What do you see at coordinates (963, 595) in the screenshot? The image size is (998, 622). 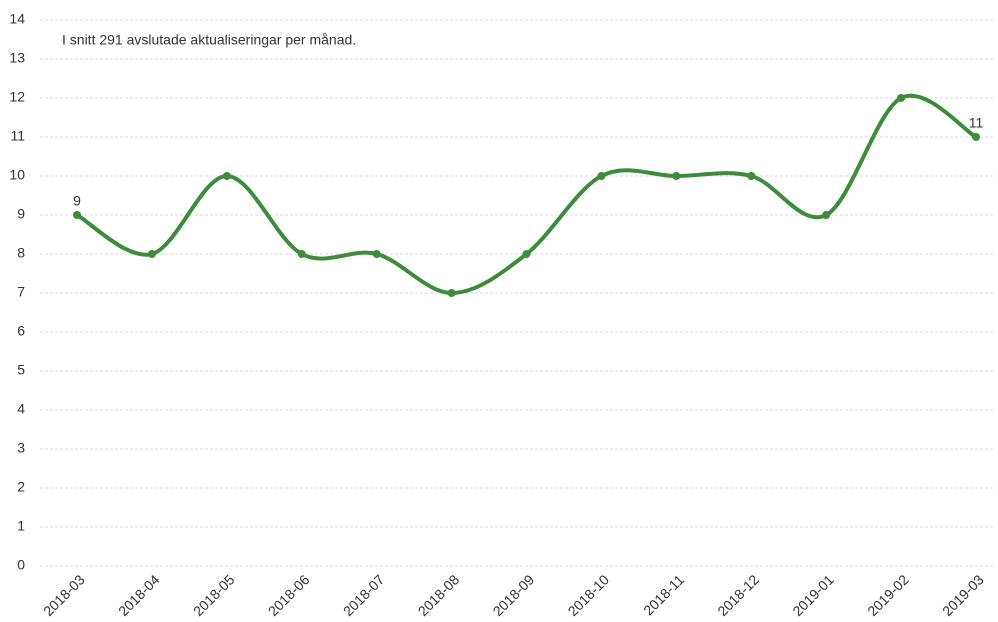 I see `x-tick-label: 2019-03` at bounding box center [963, 595].